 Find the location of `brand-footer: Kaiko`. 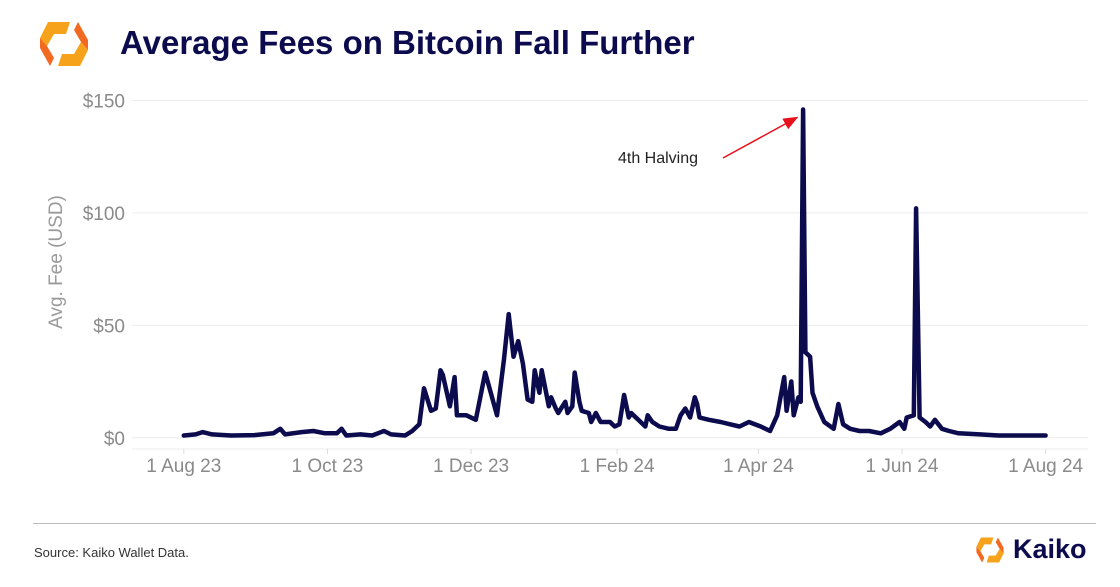

brand-footer: Kaiko is located at coordinates (1030, 549).